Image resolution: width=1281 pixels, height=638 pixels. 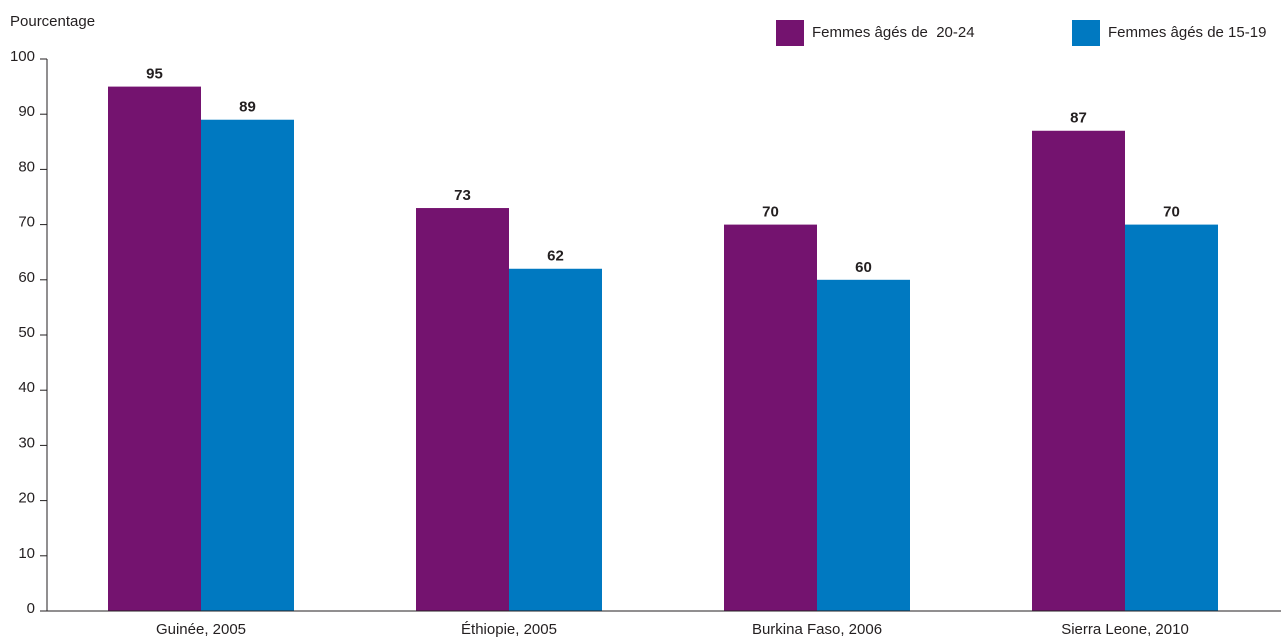 What do you see at coordinates (509, 629) in the screenshot?
I see `x-tick-label: Éthiopie, 2005` at bounding box center [509, 629].